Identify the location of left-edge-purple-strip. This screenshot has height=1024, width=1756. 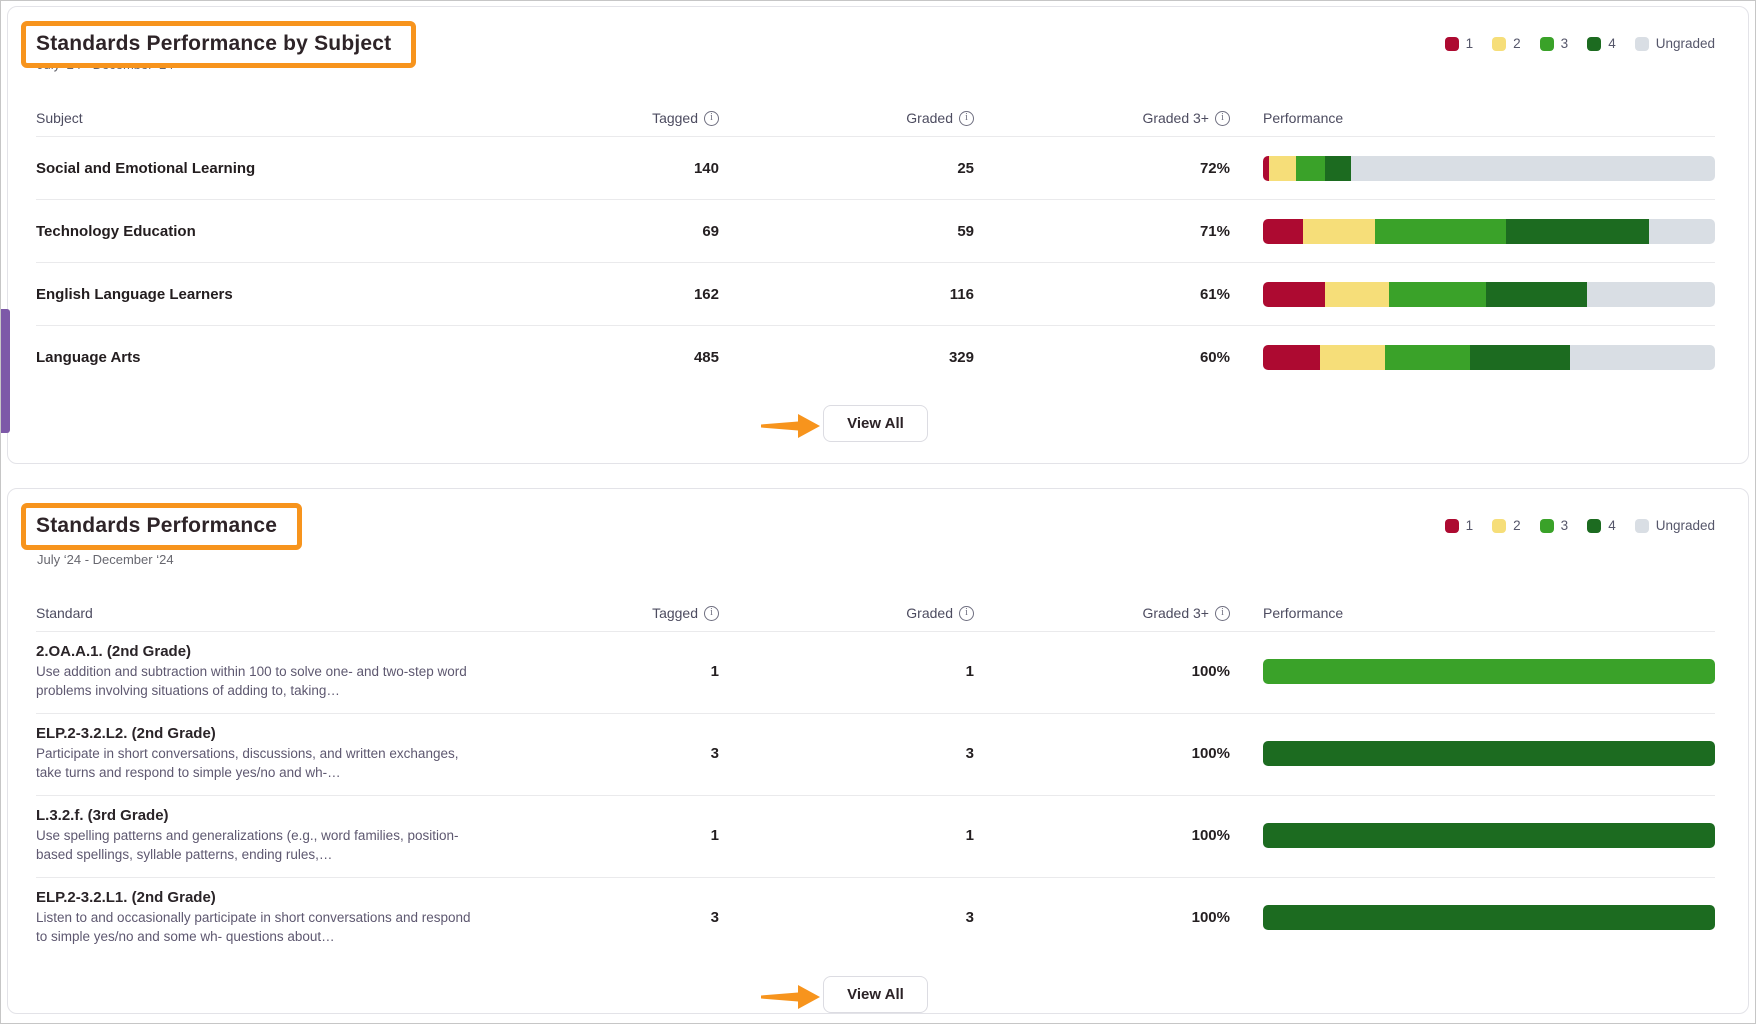
(5, 371).